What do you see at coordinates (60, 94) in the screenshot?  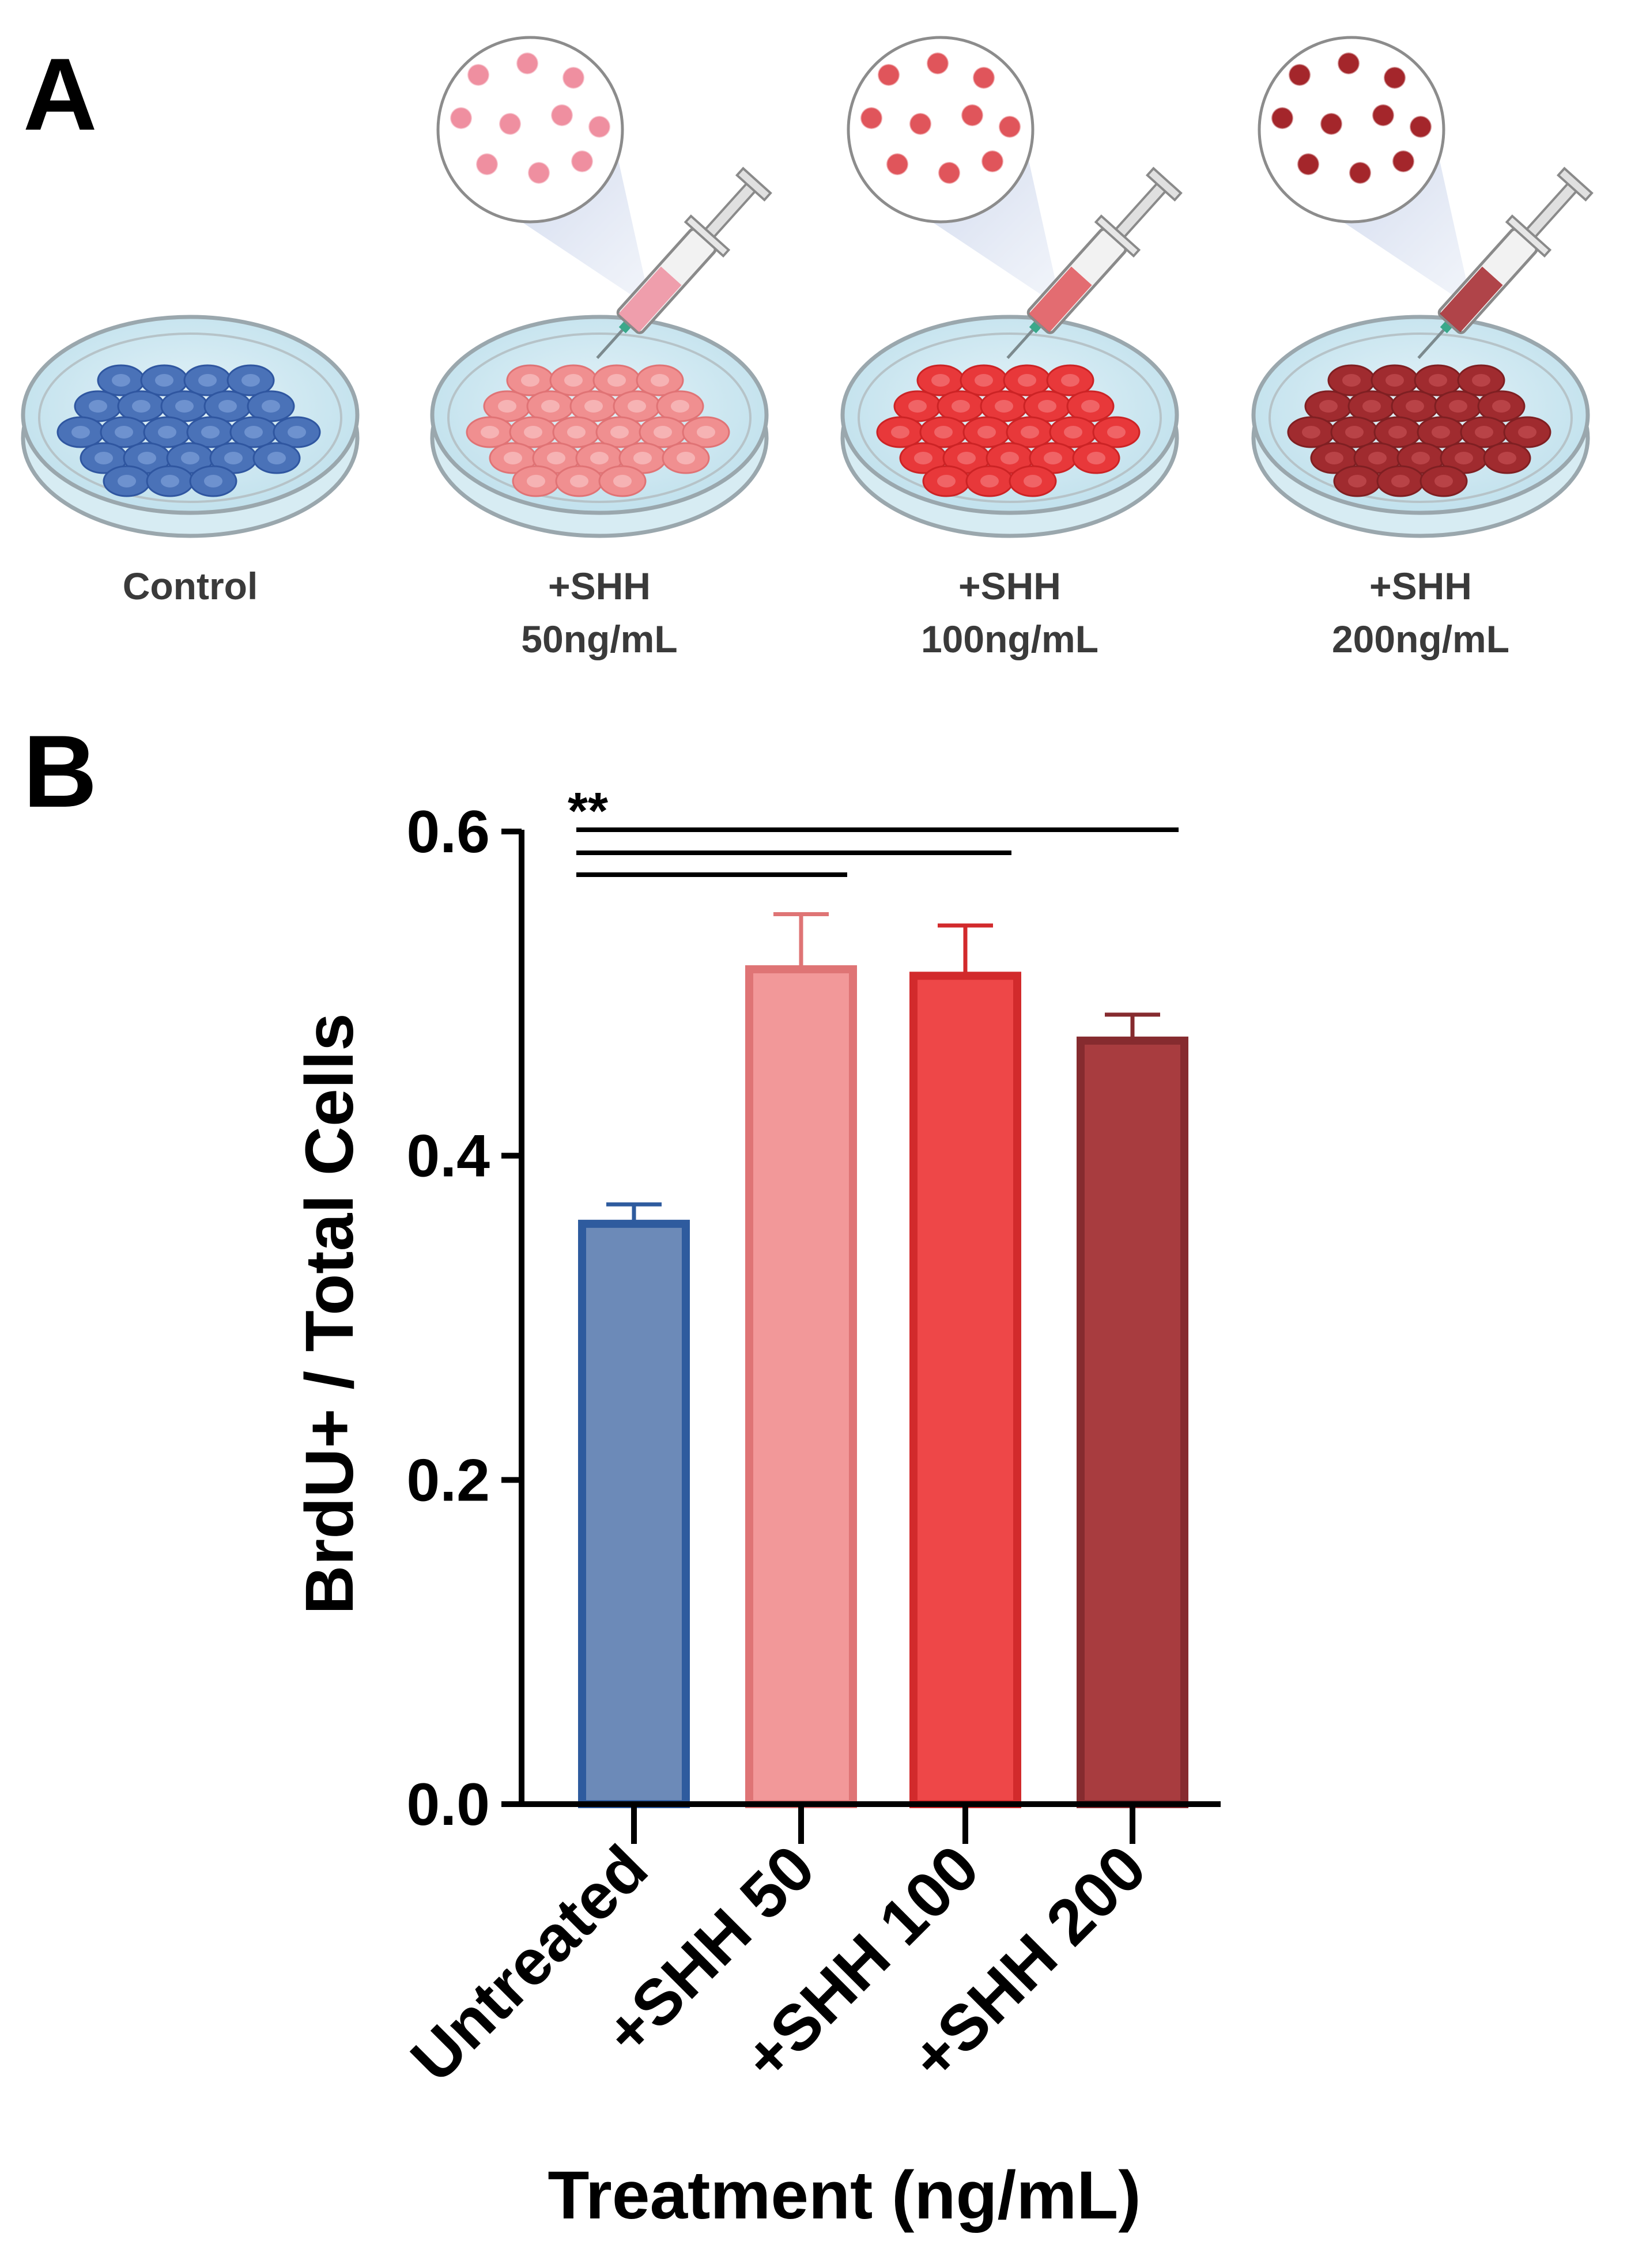 I see `panel-a-letter: A` at bounding box center [60, 94].